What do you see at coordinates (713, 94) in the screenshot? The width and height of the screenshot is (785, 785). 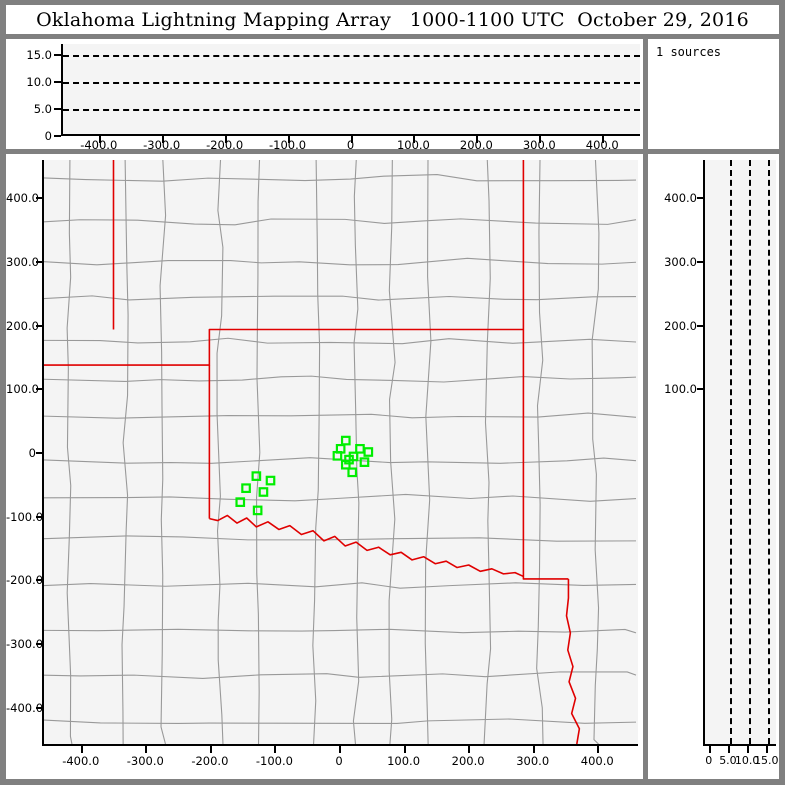 I see `sources-legend-panel: 1 sources` at bounding box center [713, 94].